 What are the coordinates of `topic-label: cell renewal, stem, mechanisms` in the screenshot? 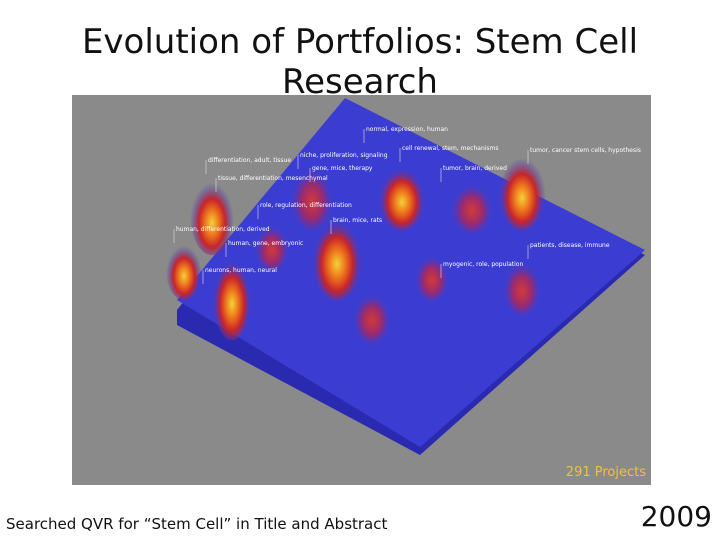 It's located at (450, 148).